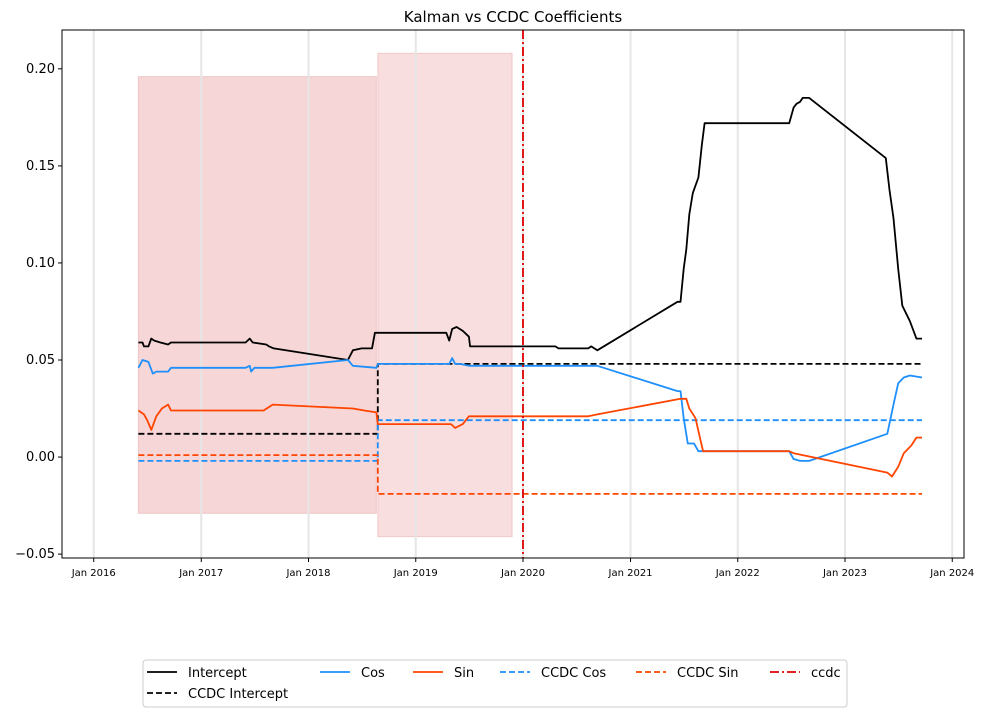  Describe the element at coordinates (415, 573) in the screenshot. I see `x-tick-label: Jan 2019` at that location.